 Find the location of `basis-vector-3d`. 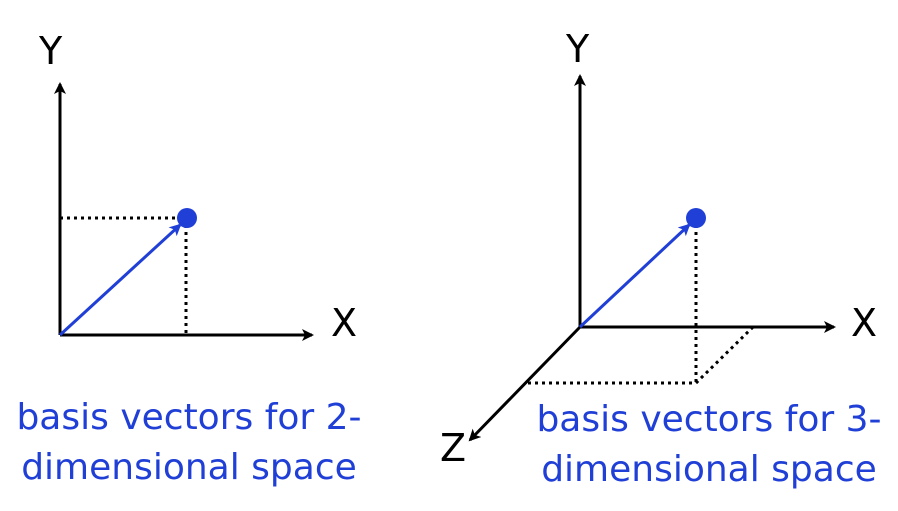

basis-vector-3d is located at coordinates (634, 276).